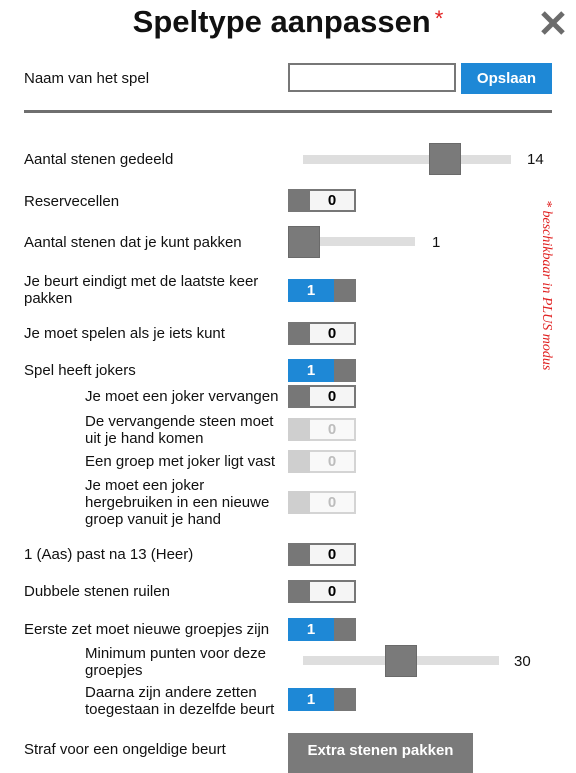 This screenshot has width=576, height=773. What do you see at coordinates (553, 23) in the screenshot?
I see `close-icon` at bounding box center [553, 23].